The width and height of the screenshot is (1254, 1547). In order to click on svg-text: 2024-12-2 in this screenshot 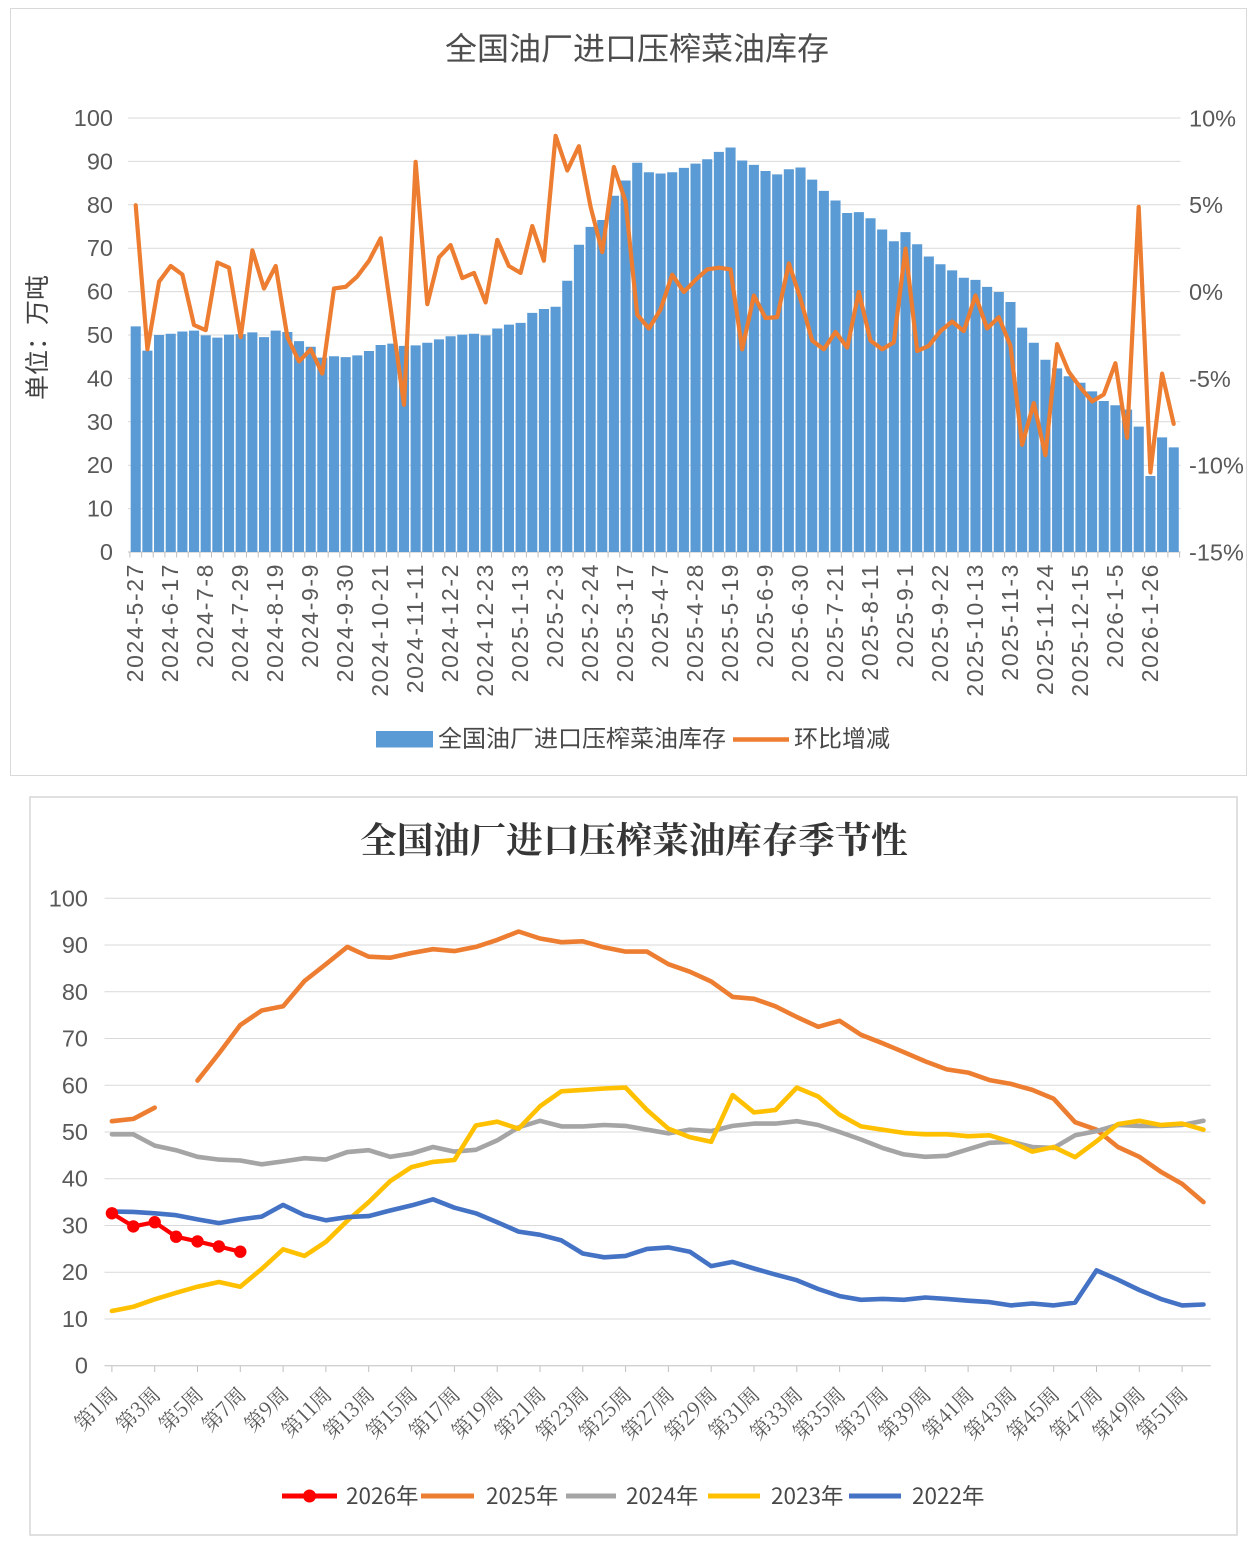, I will do `click(450, 622)`.